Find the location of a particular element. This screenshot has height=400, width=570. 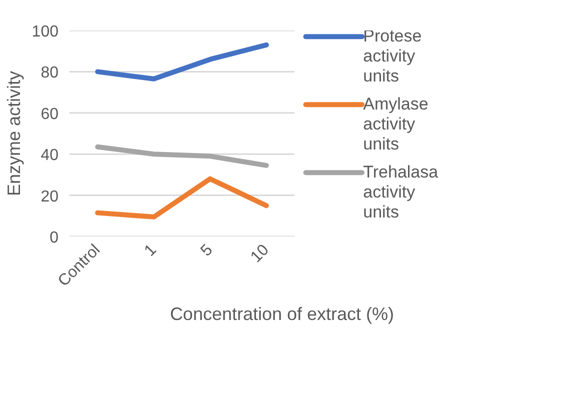

legend-label: Trehalasa activity units is located at coordinates (401, 192).